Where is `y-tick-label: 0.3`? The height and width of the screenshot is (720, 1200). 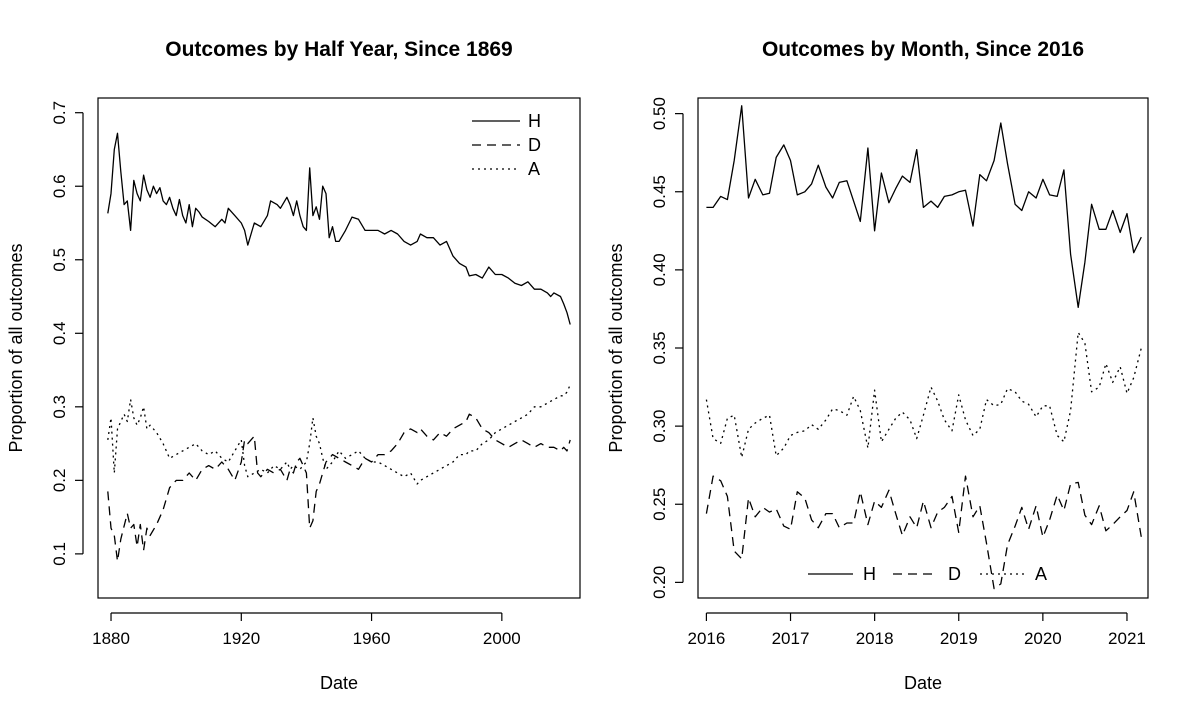
y-tick-label: 0.3 is located at coordinates (59, 407).